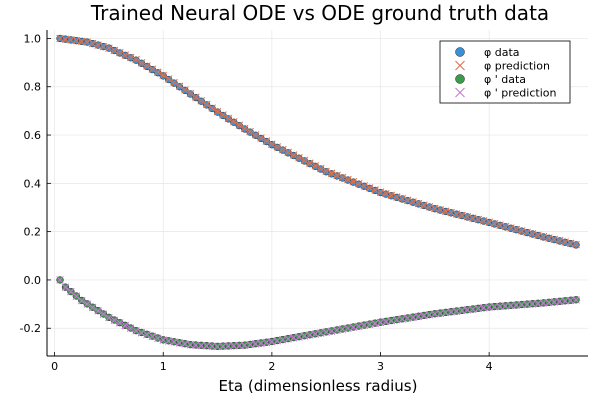 This screenshot has width=600, height=400. I want to click on y-tick-label: 0.0, so click(33, 280).